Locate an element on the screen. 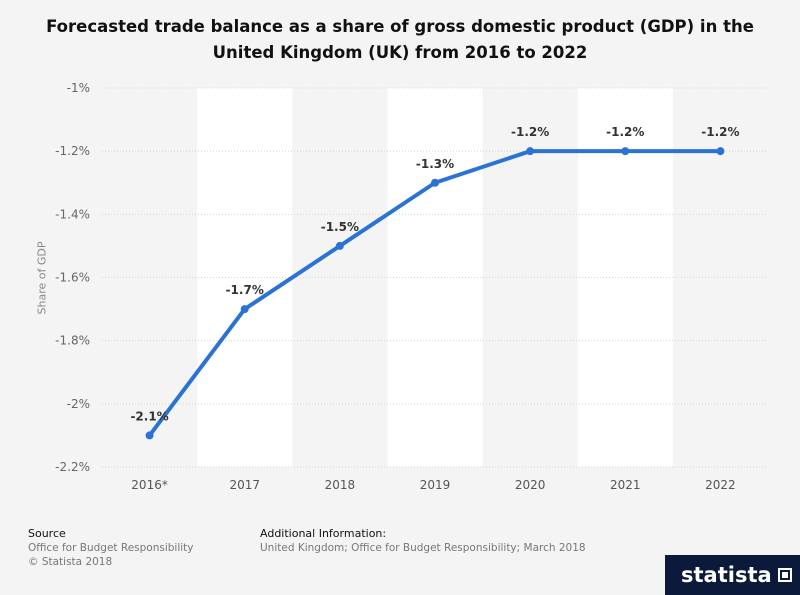  y-tick-label: -1.6% is located at coordinates (72, 278).